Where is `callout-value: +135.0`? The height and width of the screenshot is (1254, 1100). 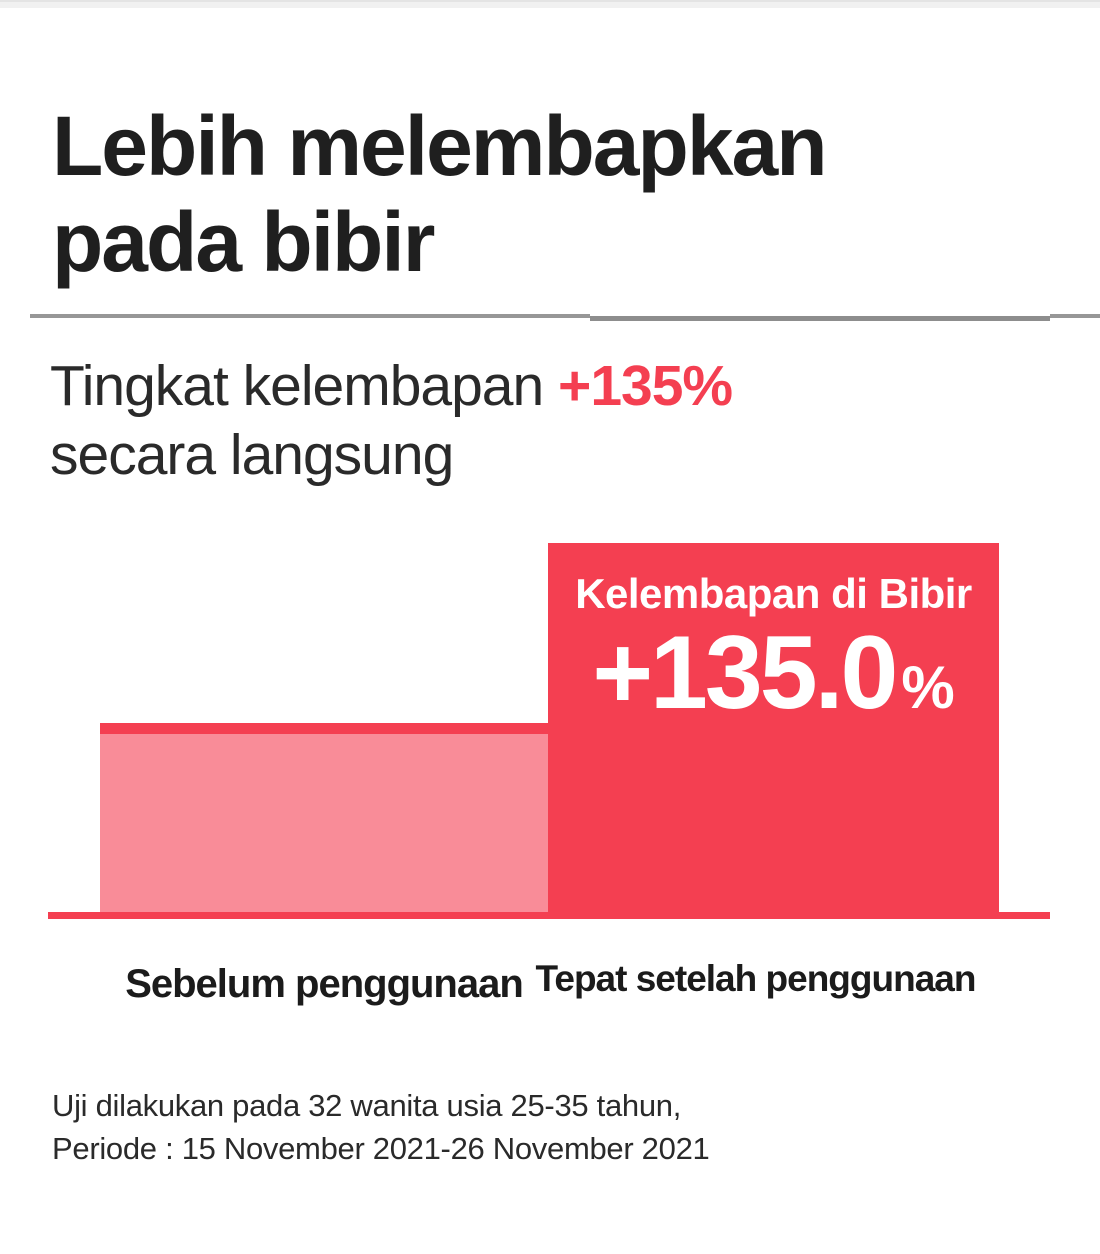 callout-value: +135.0 is located at coordinates (745, 673).